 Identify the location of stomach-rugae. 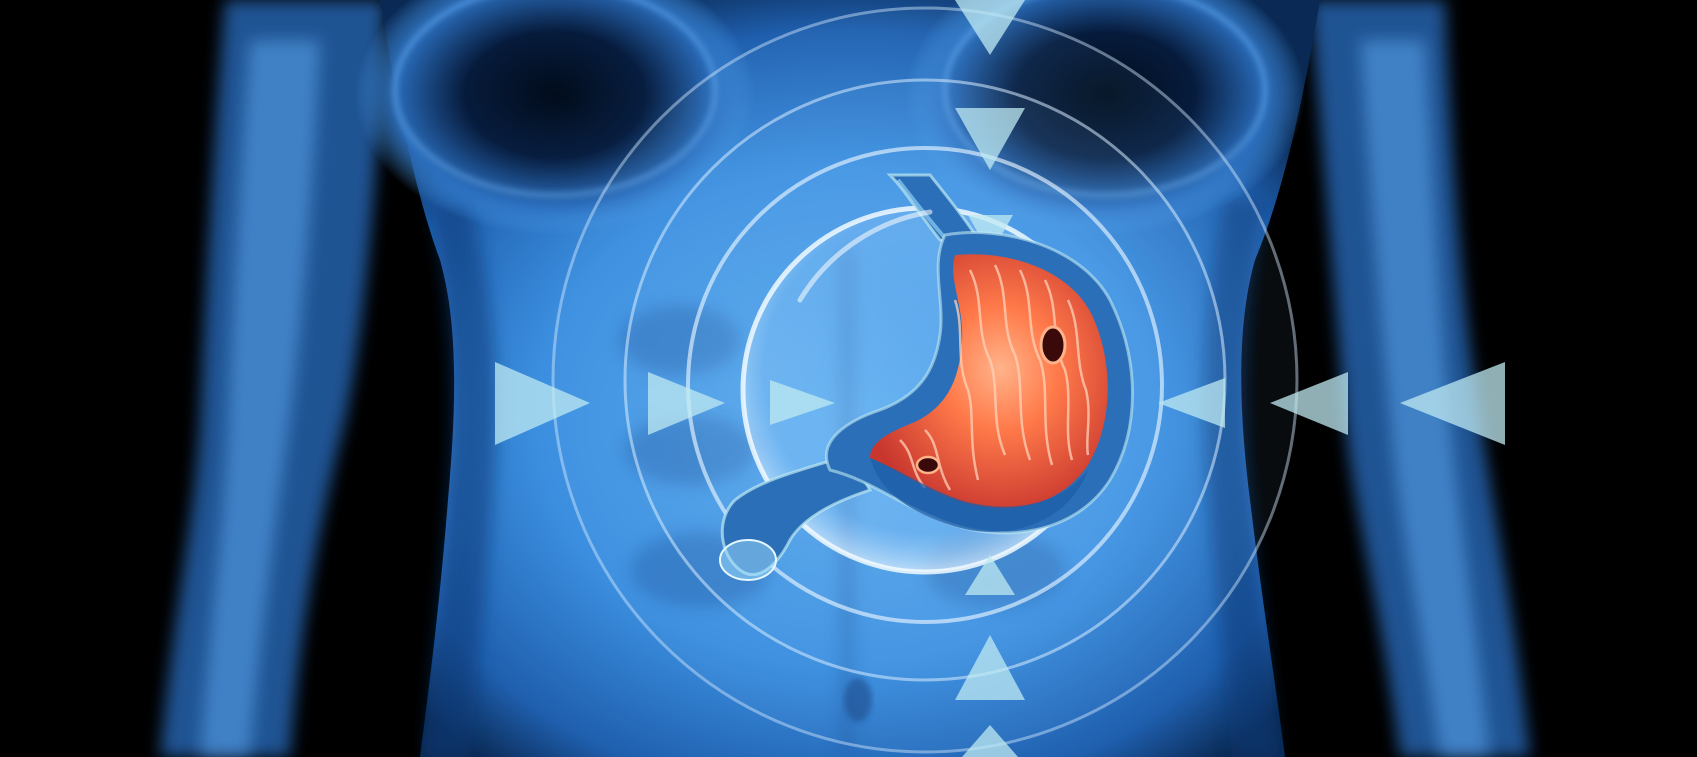
(994, 377).